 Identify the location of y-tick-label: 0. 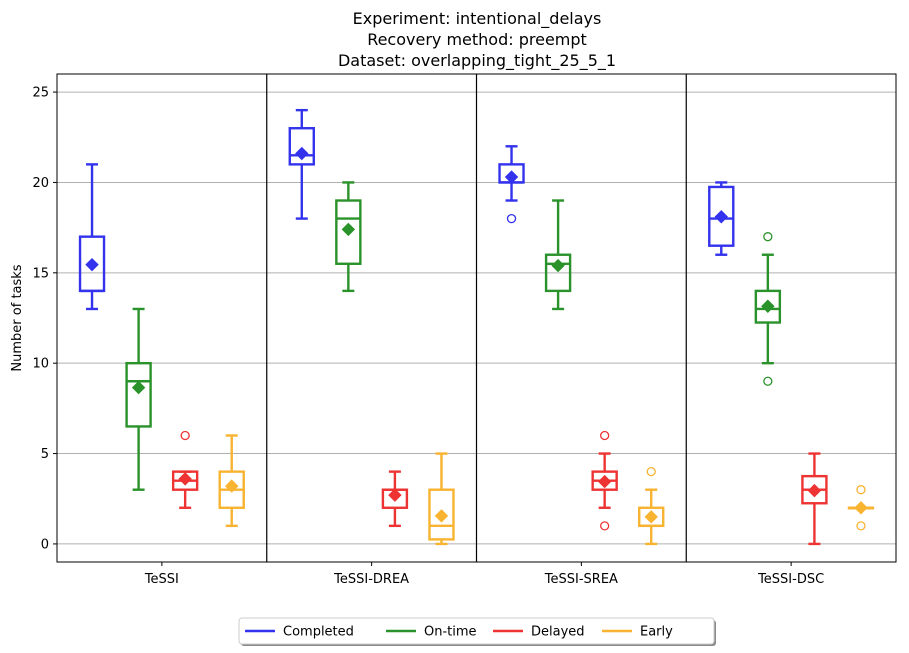
(45, 544).